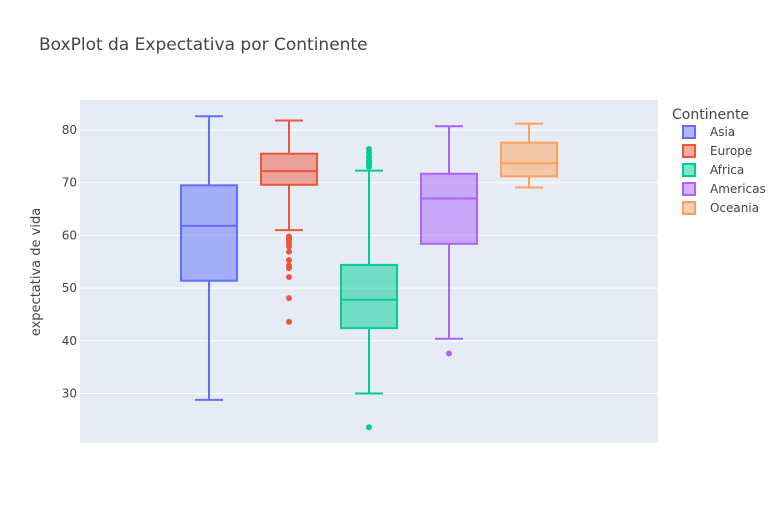  I want to click on y-tick-label: 40, so click(69, 341).